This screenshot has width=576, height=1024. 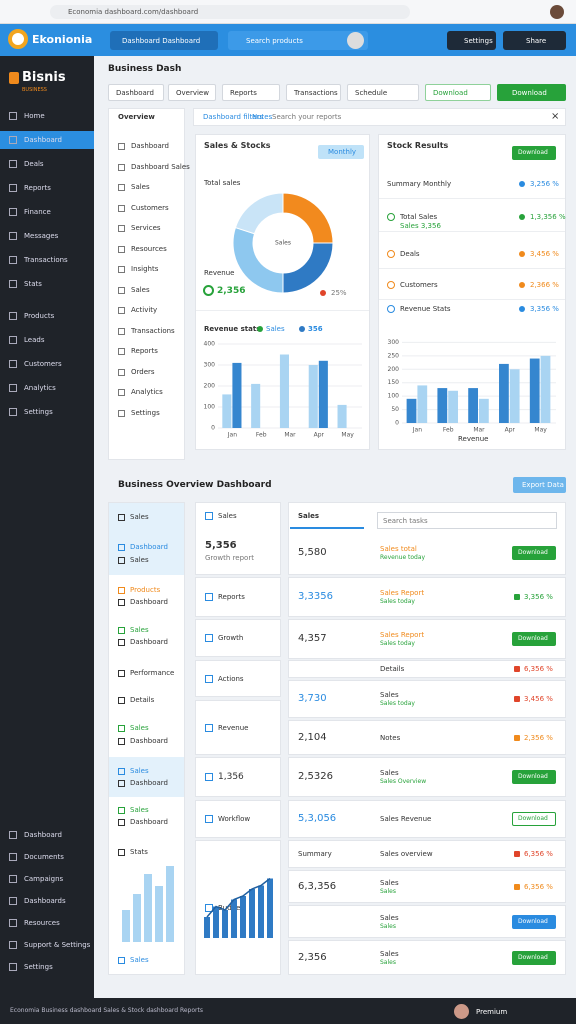 I want to click on tab-underline, so click(x=327, y=528).